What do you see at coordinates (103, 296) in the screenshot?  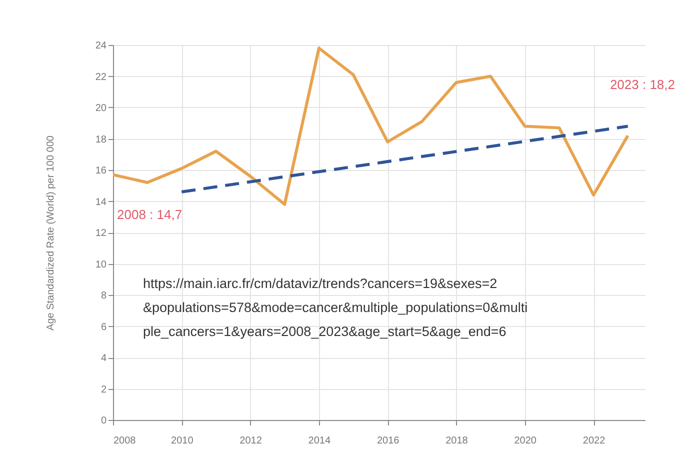 I see `y-tick-label: 8` at bounding box center [103, 296].